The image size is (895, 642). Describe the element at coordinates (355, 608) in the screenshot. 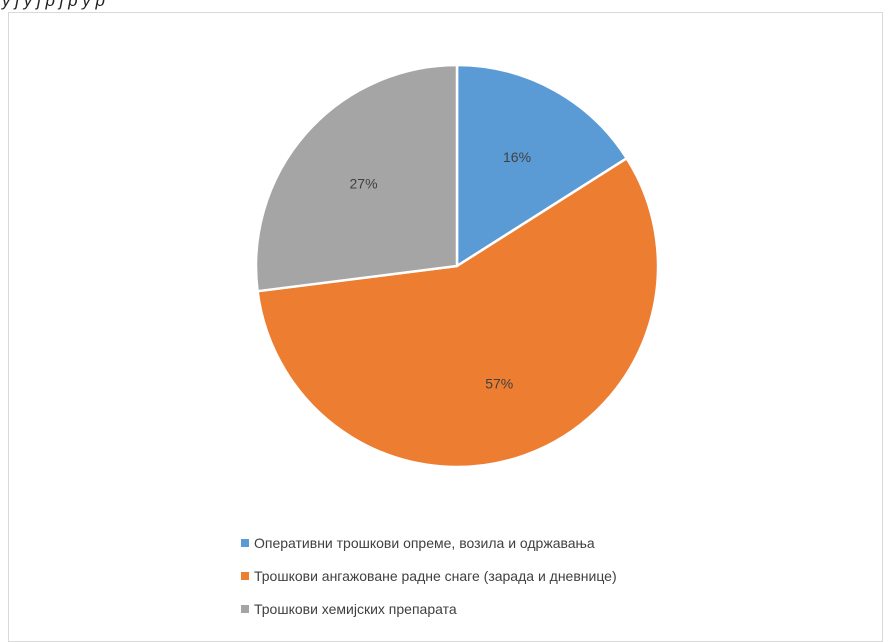

I see `legend-label-chemicals: Трошкови хемијских препарата` at that location.